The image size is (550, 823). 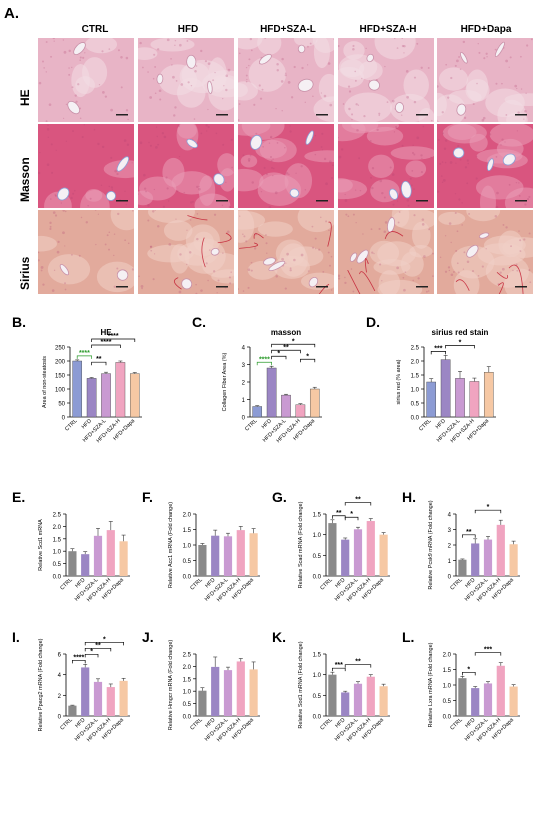 What do you see at coordinates (187, 656) in the screenshot?
I see `ytick-label: 2.5` at bounding box center [187, 656].